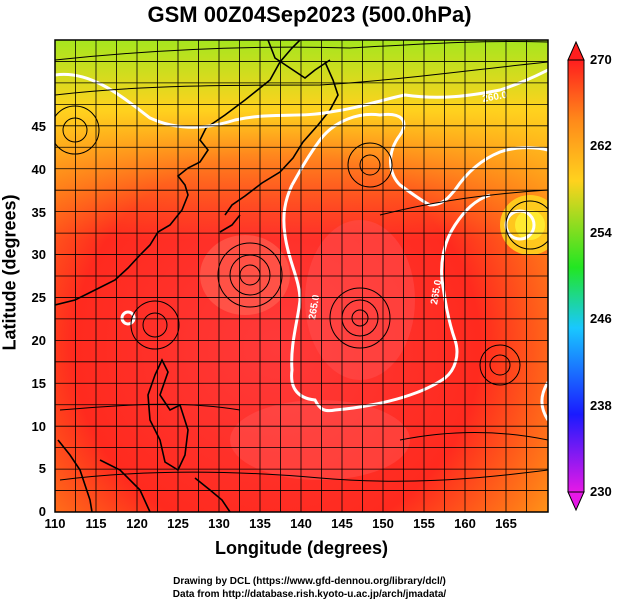  What do you see at coordinates (383, 523) in the screenshot?
I see `x-tick-label: 150` at bounding box center [383, 523].